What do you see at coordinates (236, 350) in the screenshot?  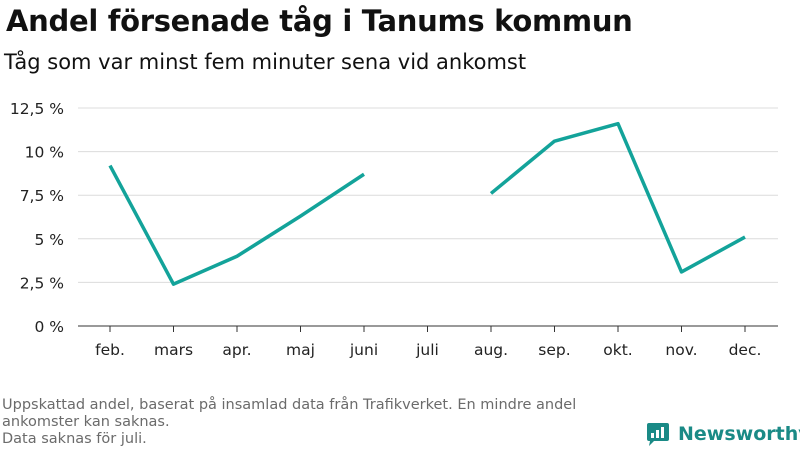 I see `x-tick-label: apr.` at bounding box center [236, 350].